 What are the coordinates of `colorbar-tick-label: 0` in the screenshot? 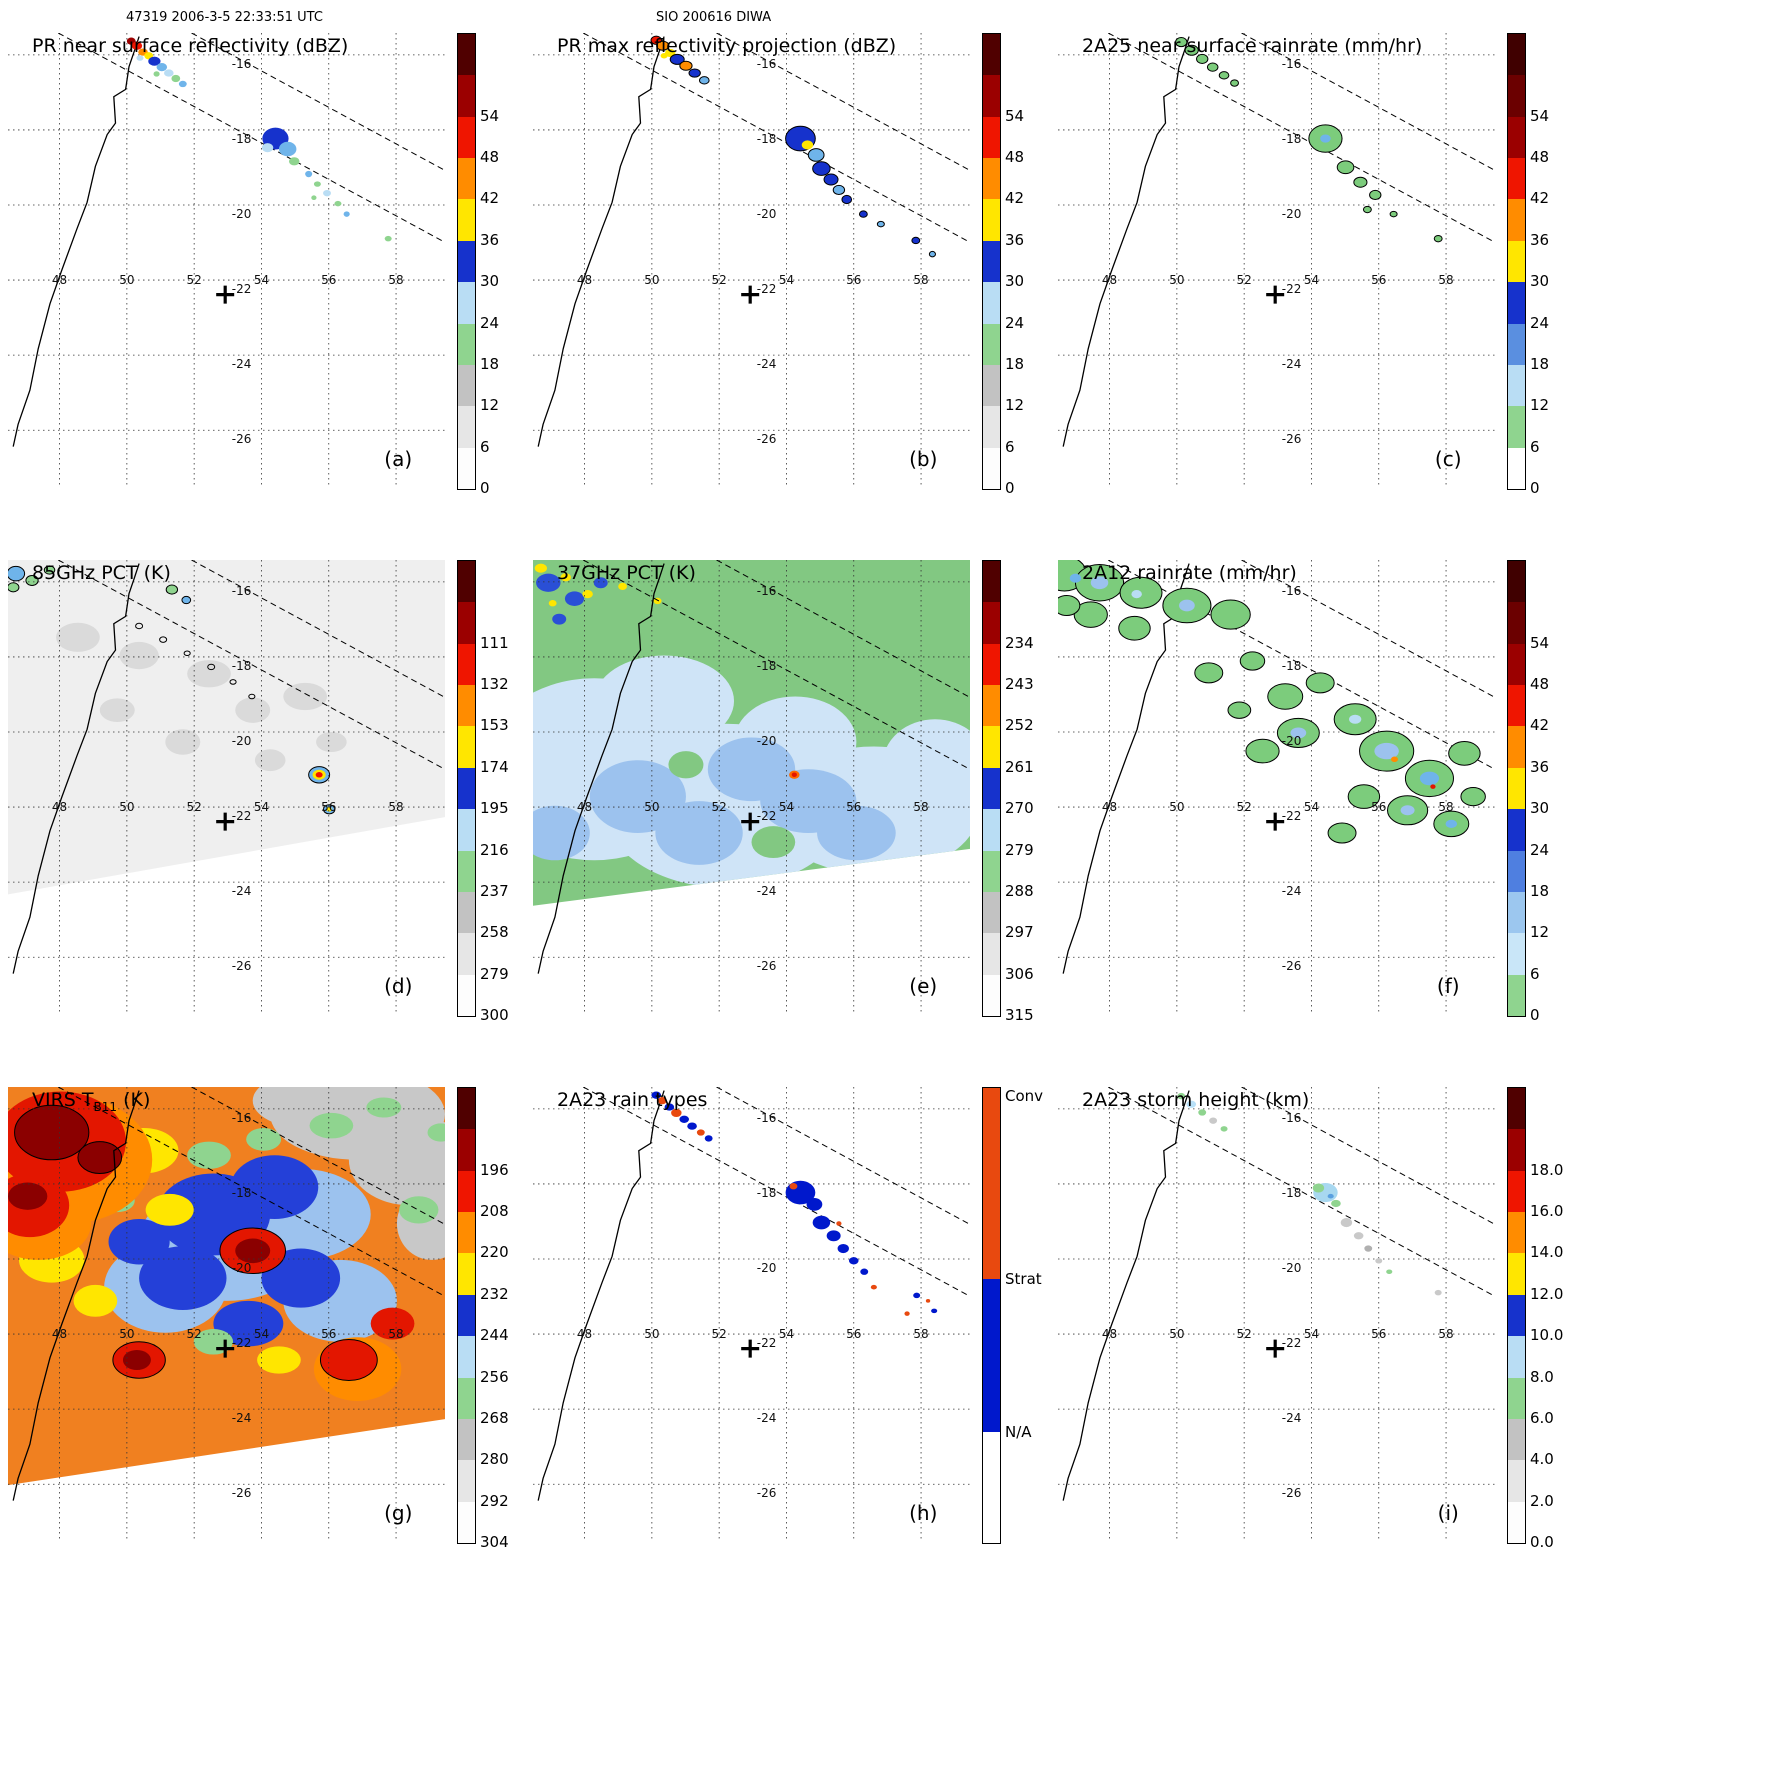 It's located at (1535, 1015).